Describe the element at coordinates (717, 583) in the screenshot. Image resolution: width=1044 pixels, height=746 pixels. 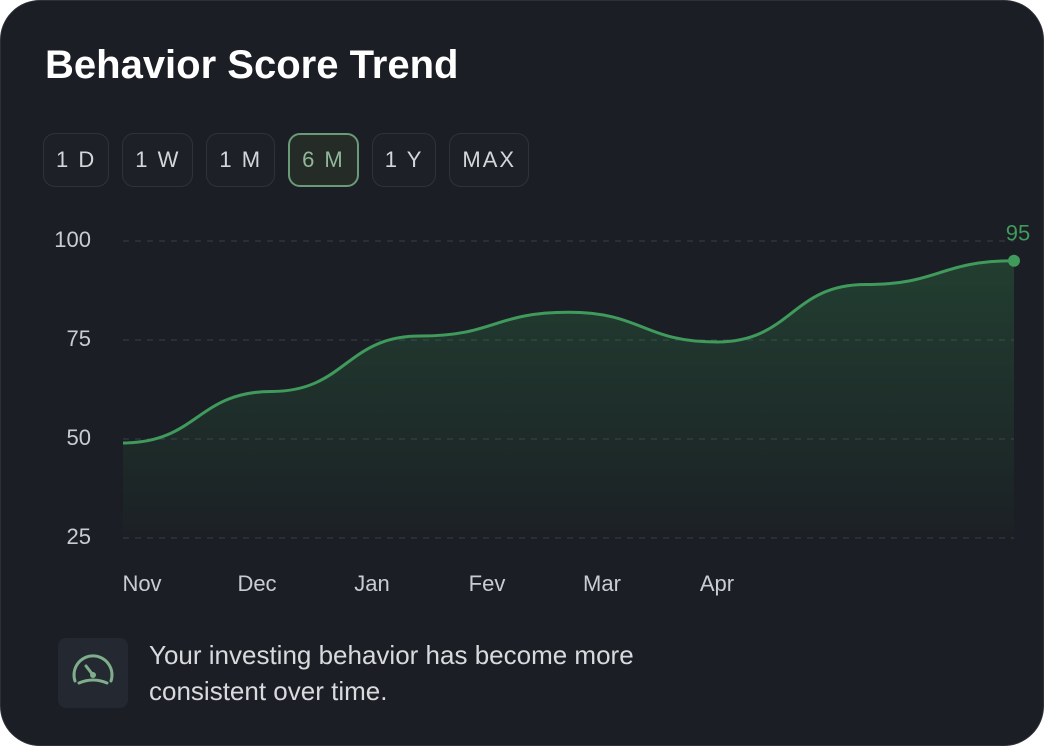
I see `x-tick-label: Apr` at that location.